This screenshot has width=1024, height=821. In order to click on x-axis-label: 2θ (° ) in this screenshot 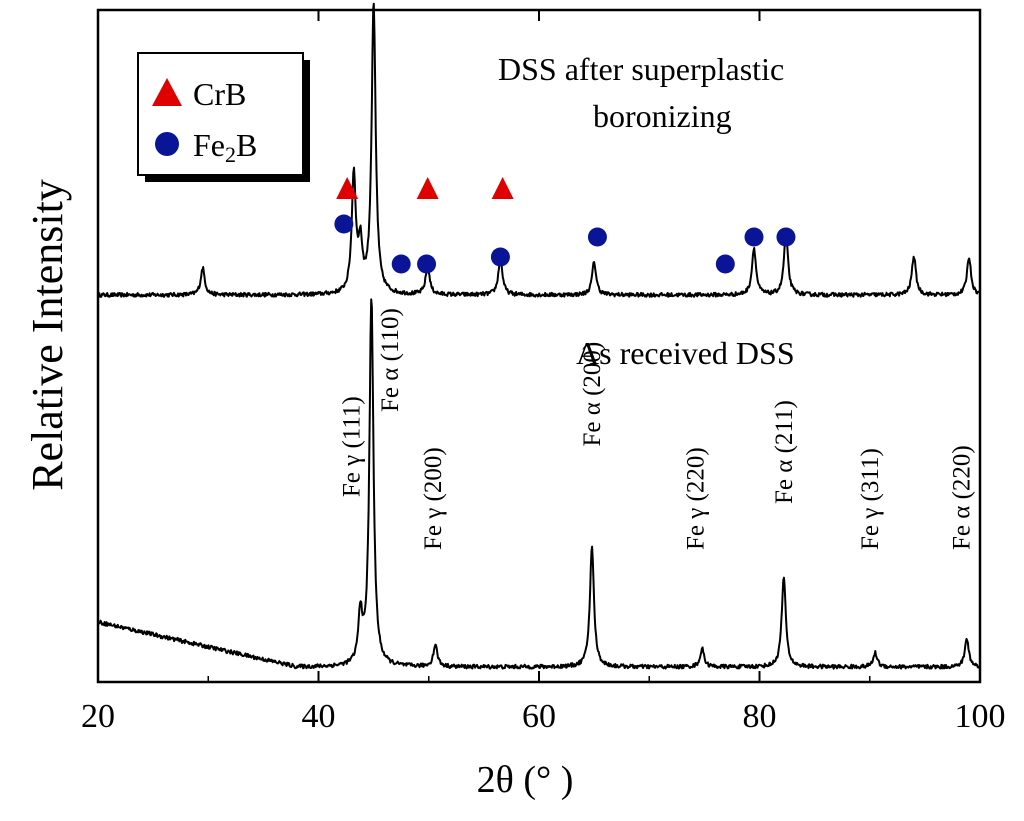, I will do `click(525, 780)`.